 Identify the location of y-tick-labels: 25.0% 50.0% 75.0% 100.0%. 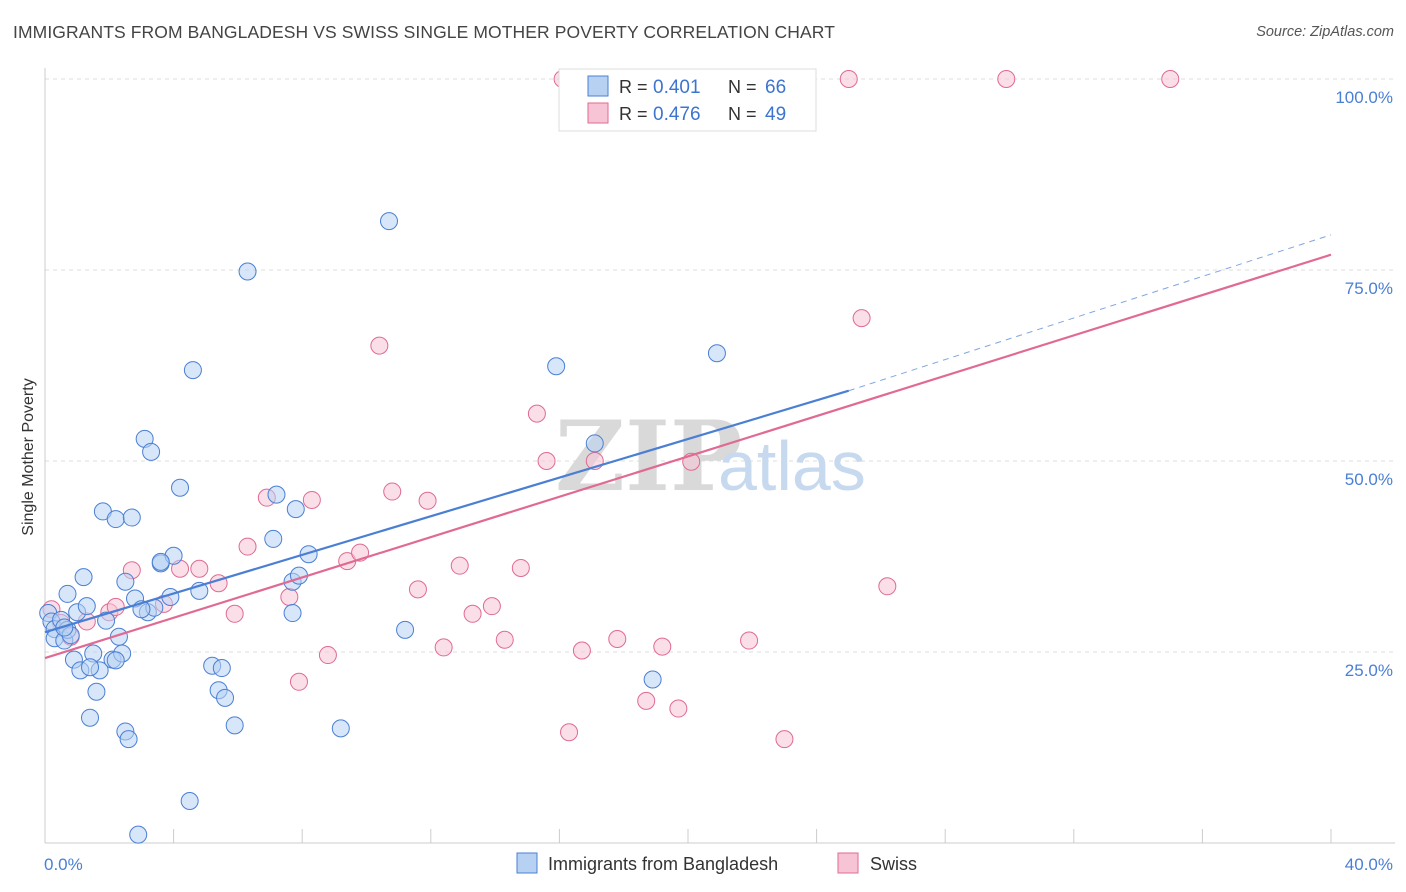
(1364, 384).